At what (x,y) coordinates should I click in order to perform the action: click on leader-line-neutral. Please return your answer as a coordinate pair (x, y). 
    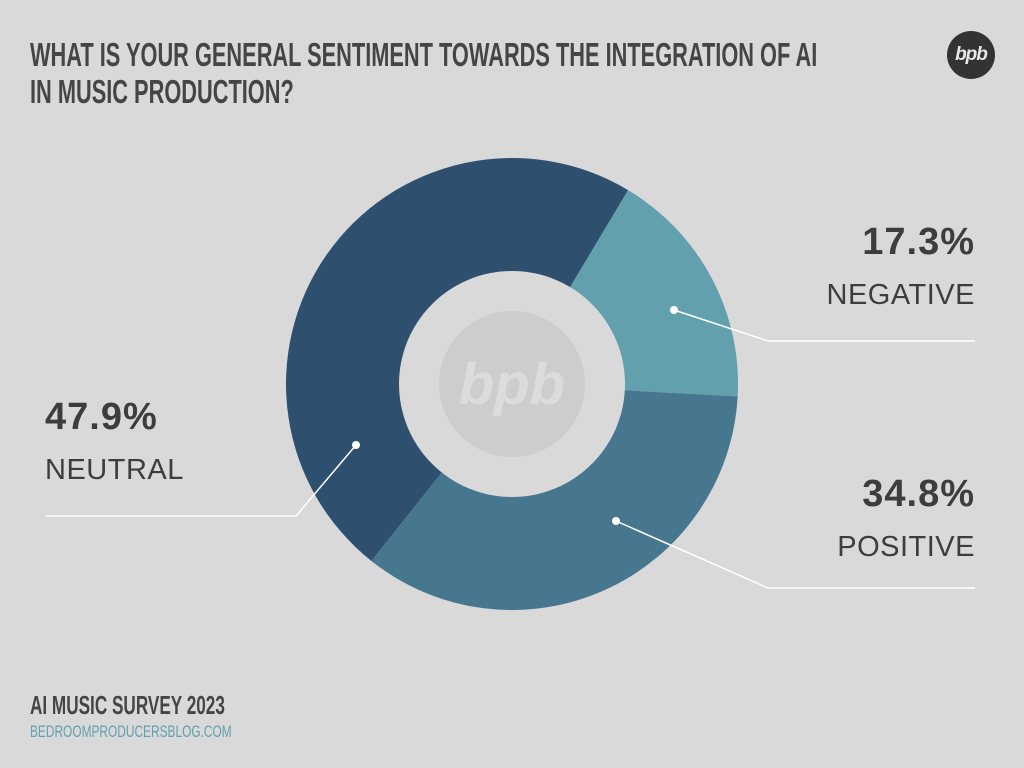
    Looking at the image, I should click on (201, 480).